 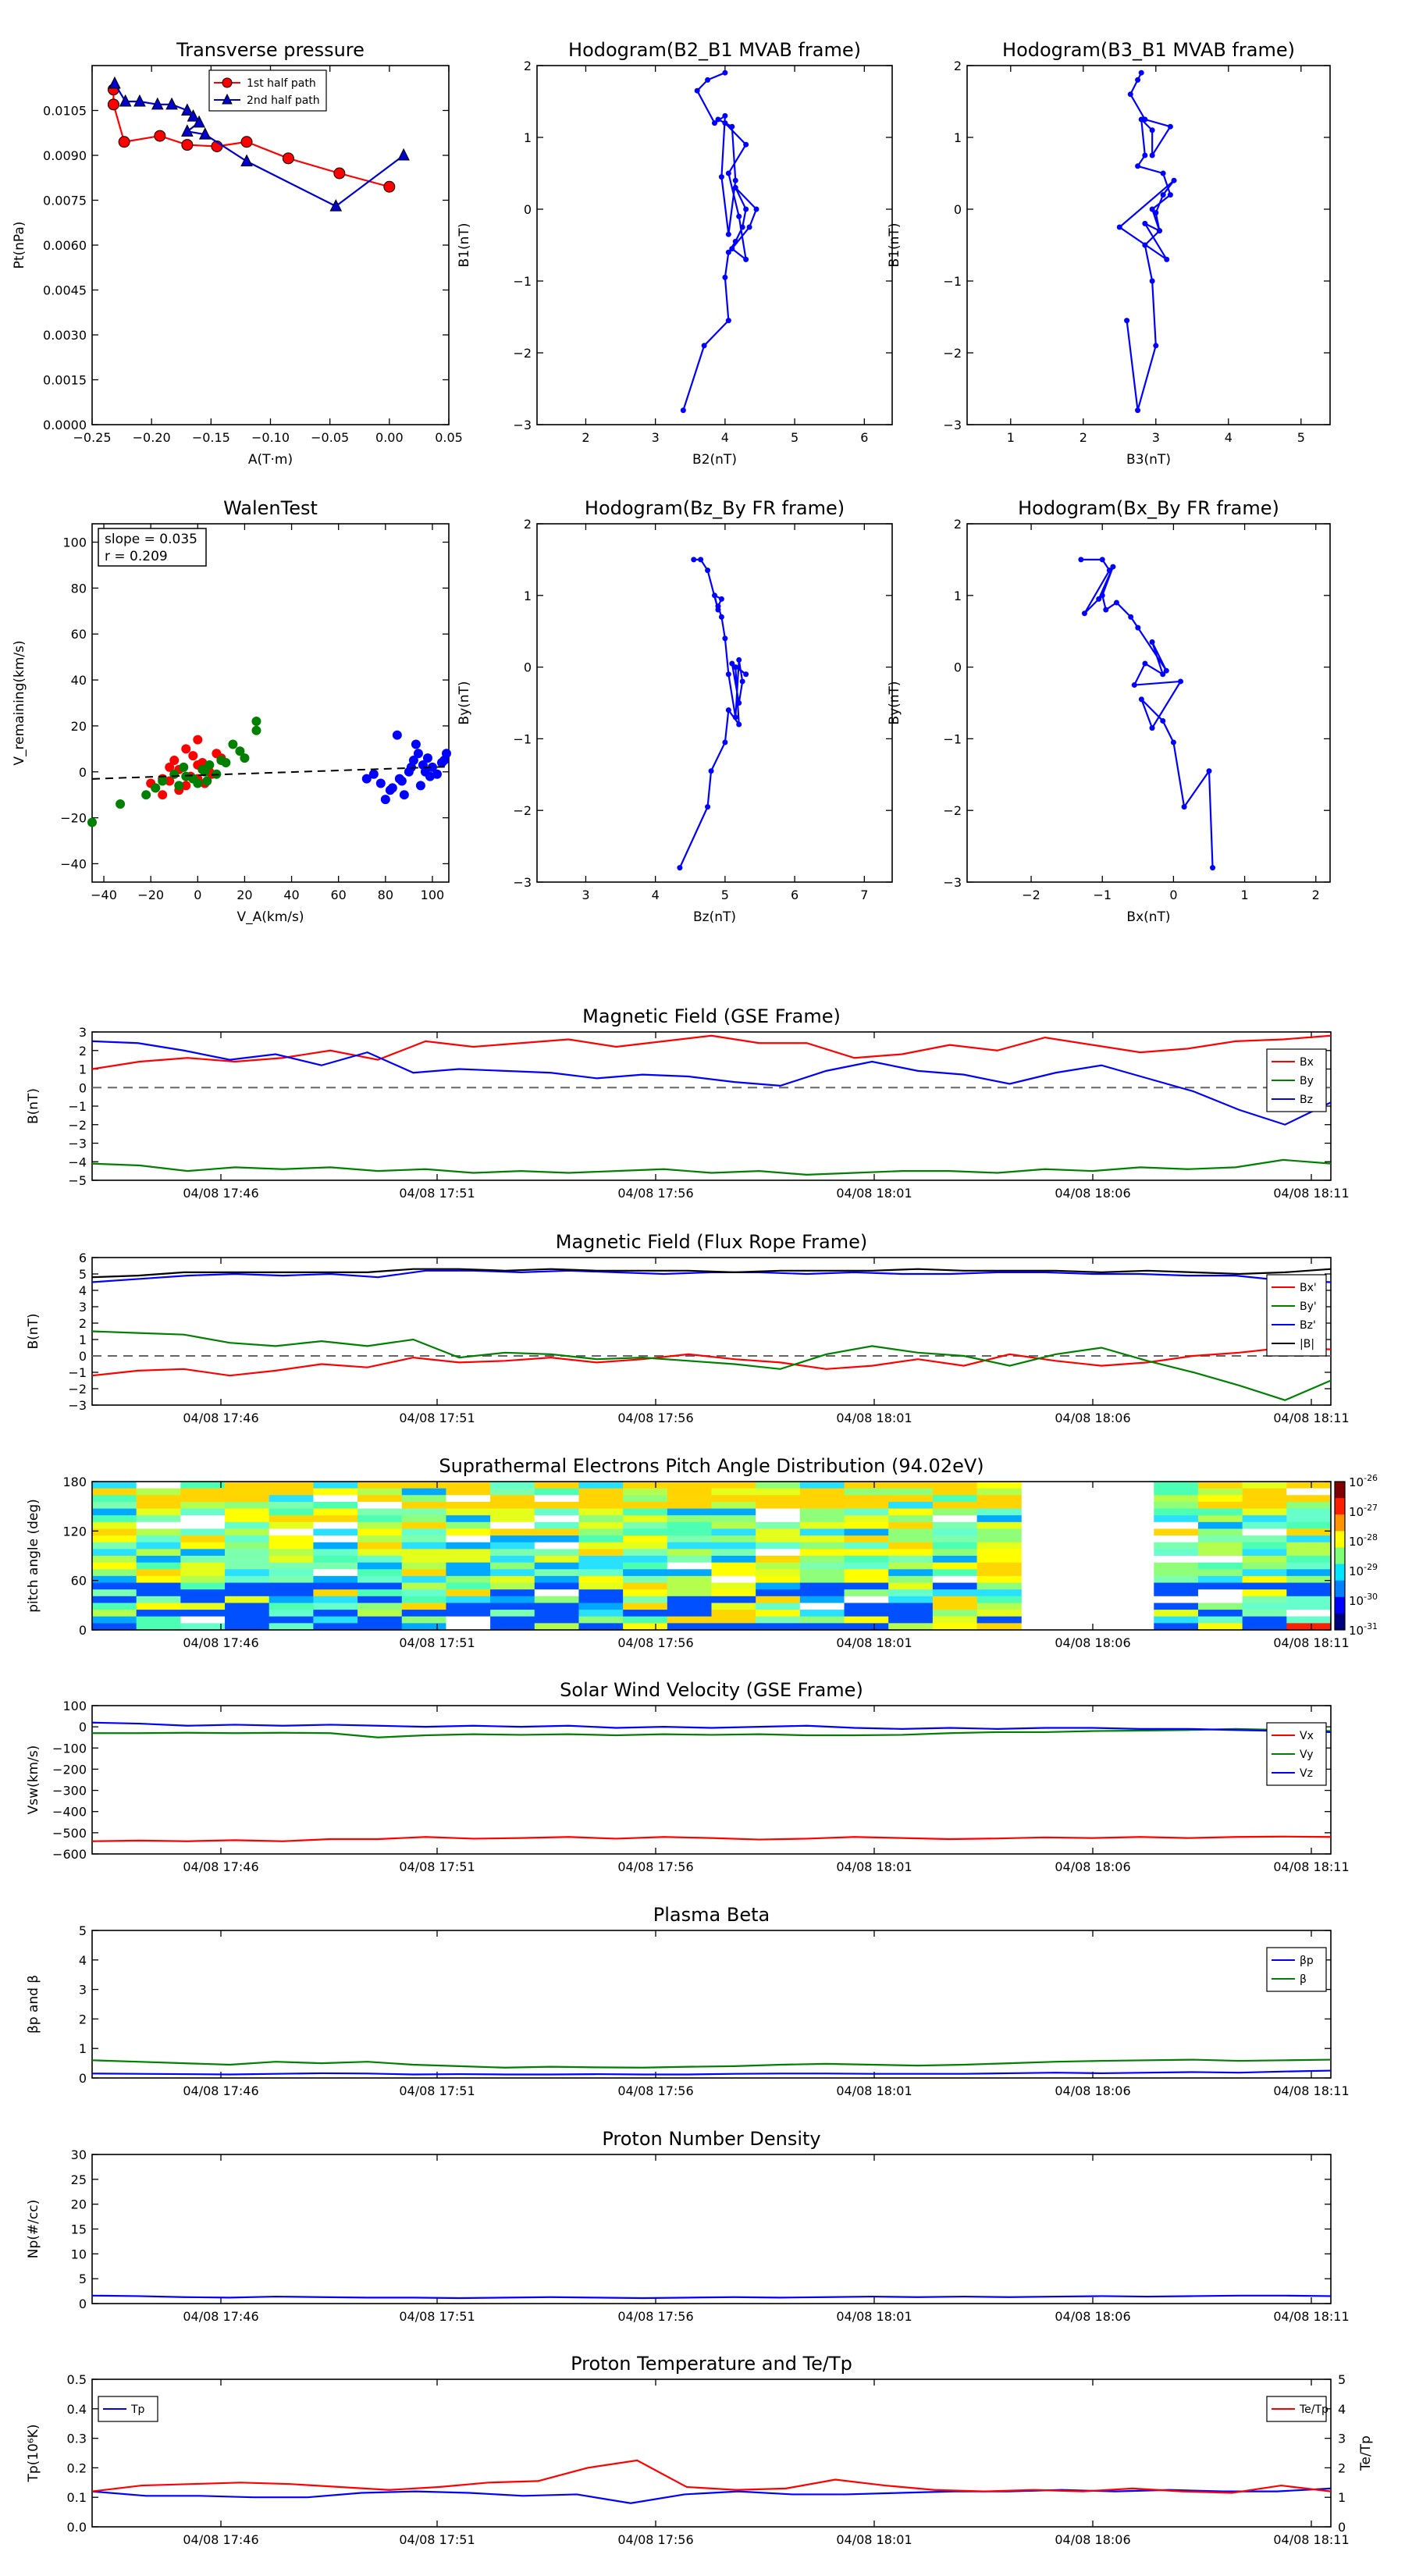 What do you see at coordinates (1311, 2539) in the screenshot?
I see `tp2-xtick-label: 04/08 18:11` at bounding box center [1311, 2539].